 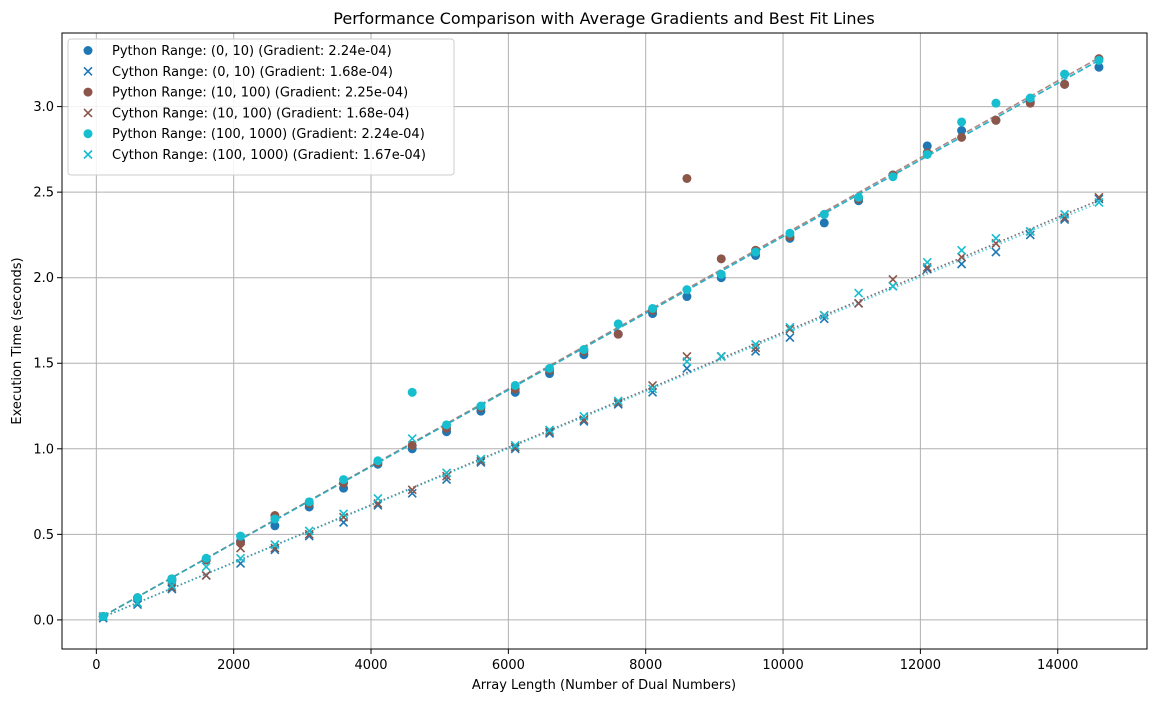 I want to click on x-tick-label: 10000, so click(x=782, y=665).